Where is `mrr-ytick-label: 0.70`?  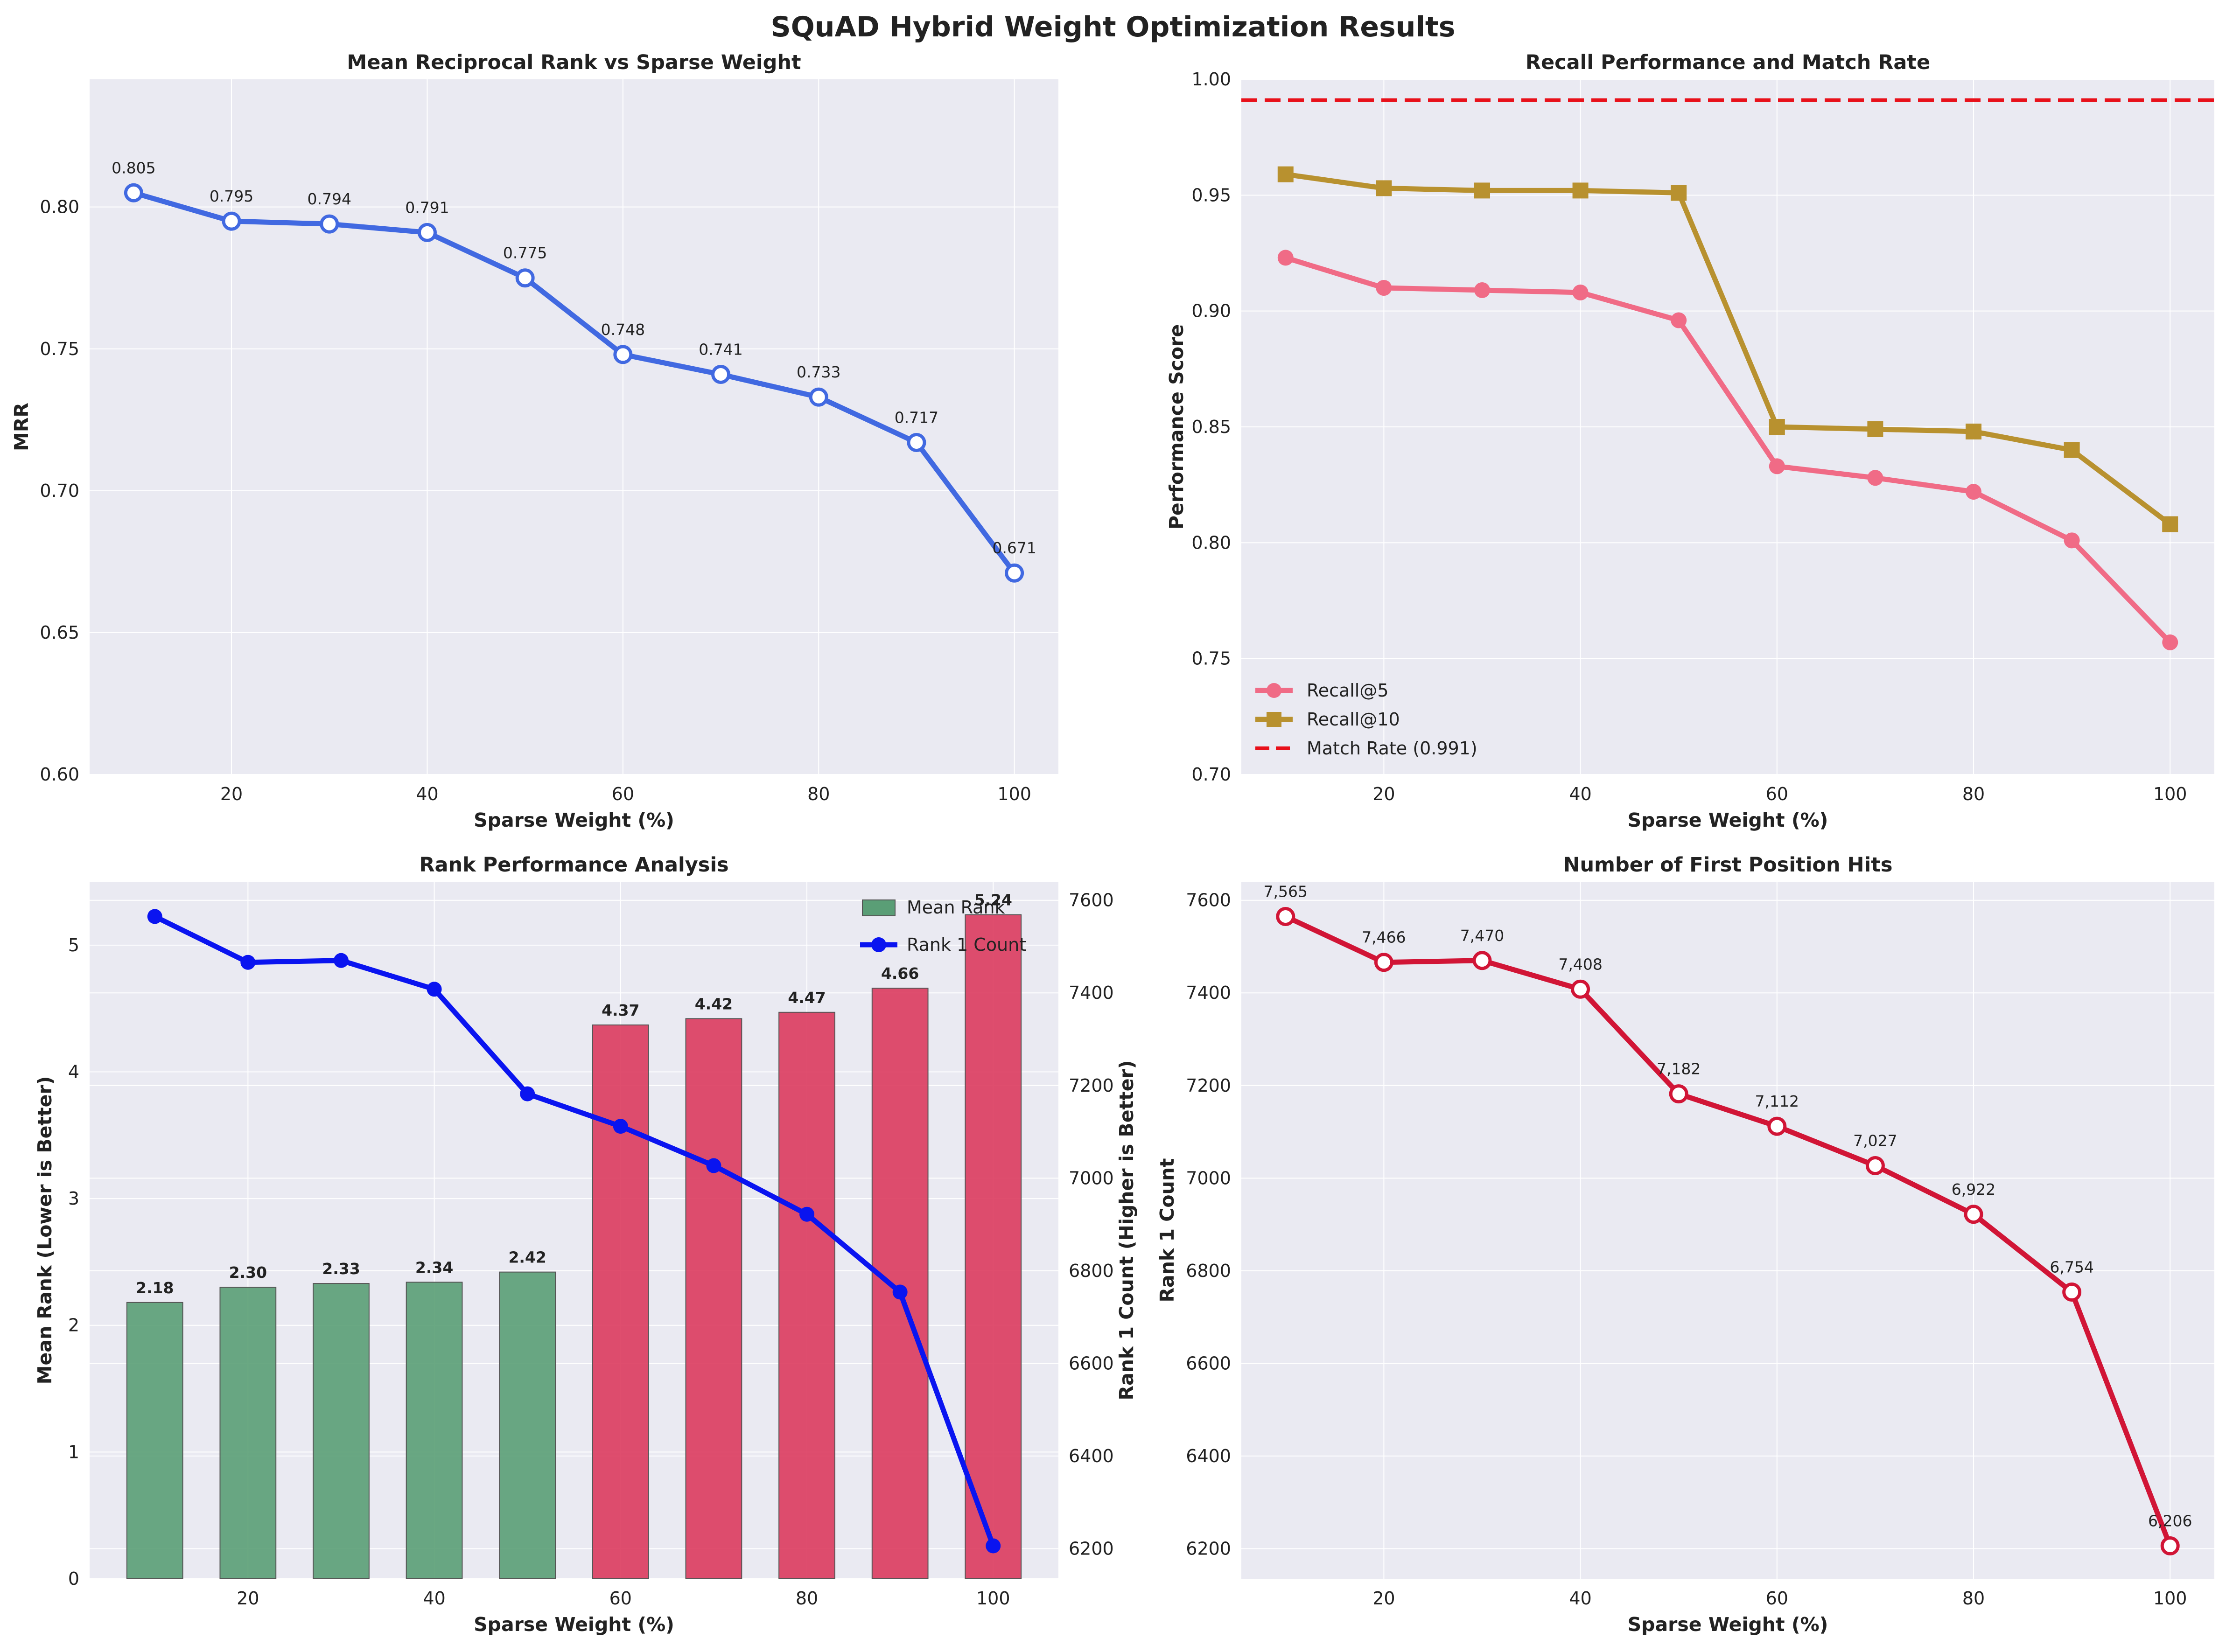 mrr-ytick-label: 0.70 is located at coordinates (59, 491).